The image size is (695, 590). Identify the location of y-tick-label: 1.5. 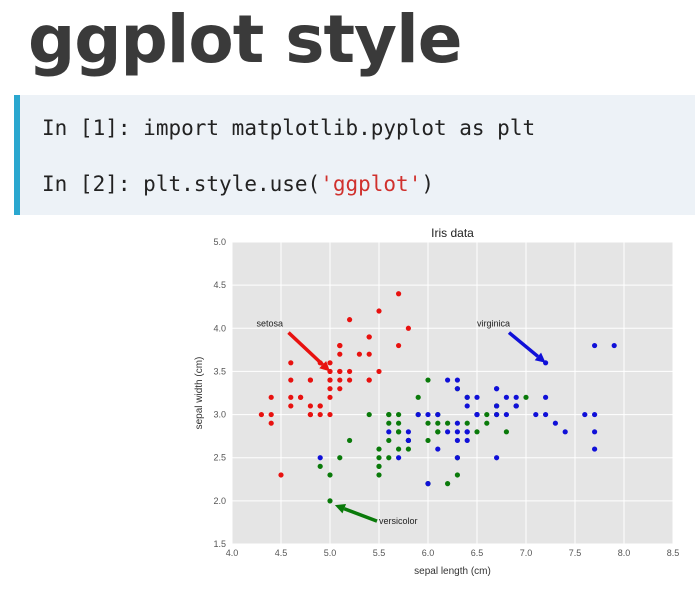
(219, 544).